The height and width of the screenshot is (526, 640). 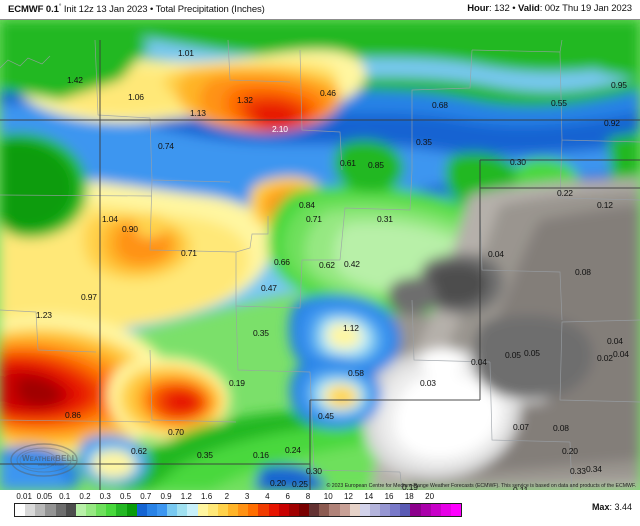 What do you see at coordinates (146, 496) in the screenshot?
I see `colorbar-tick-label: 0.7` at bounding box center [146, 496].